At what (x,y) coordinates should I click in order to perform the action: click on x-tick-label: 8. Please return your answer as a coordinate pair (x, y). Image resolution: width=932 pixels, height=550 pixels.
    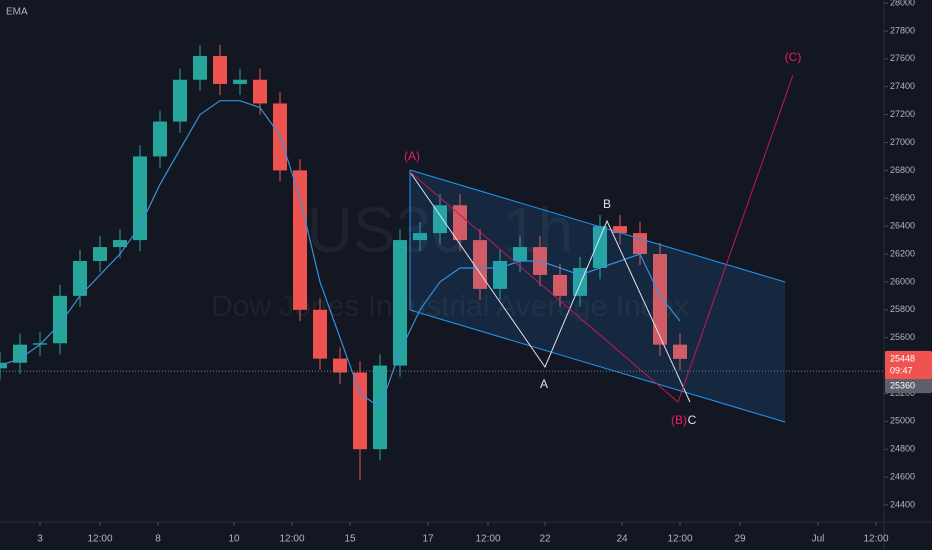
    Looking at the image, I should click on (158, 539).